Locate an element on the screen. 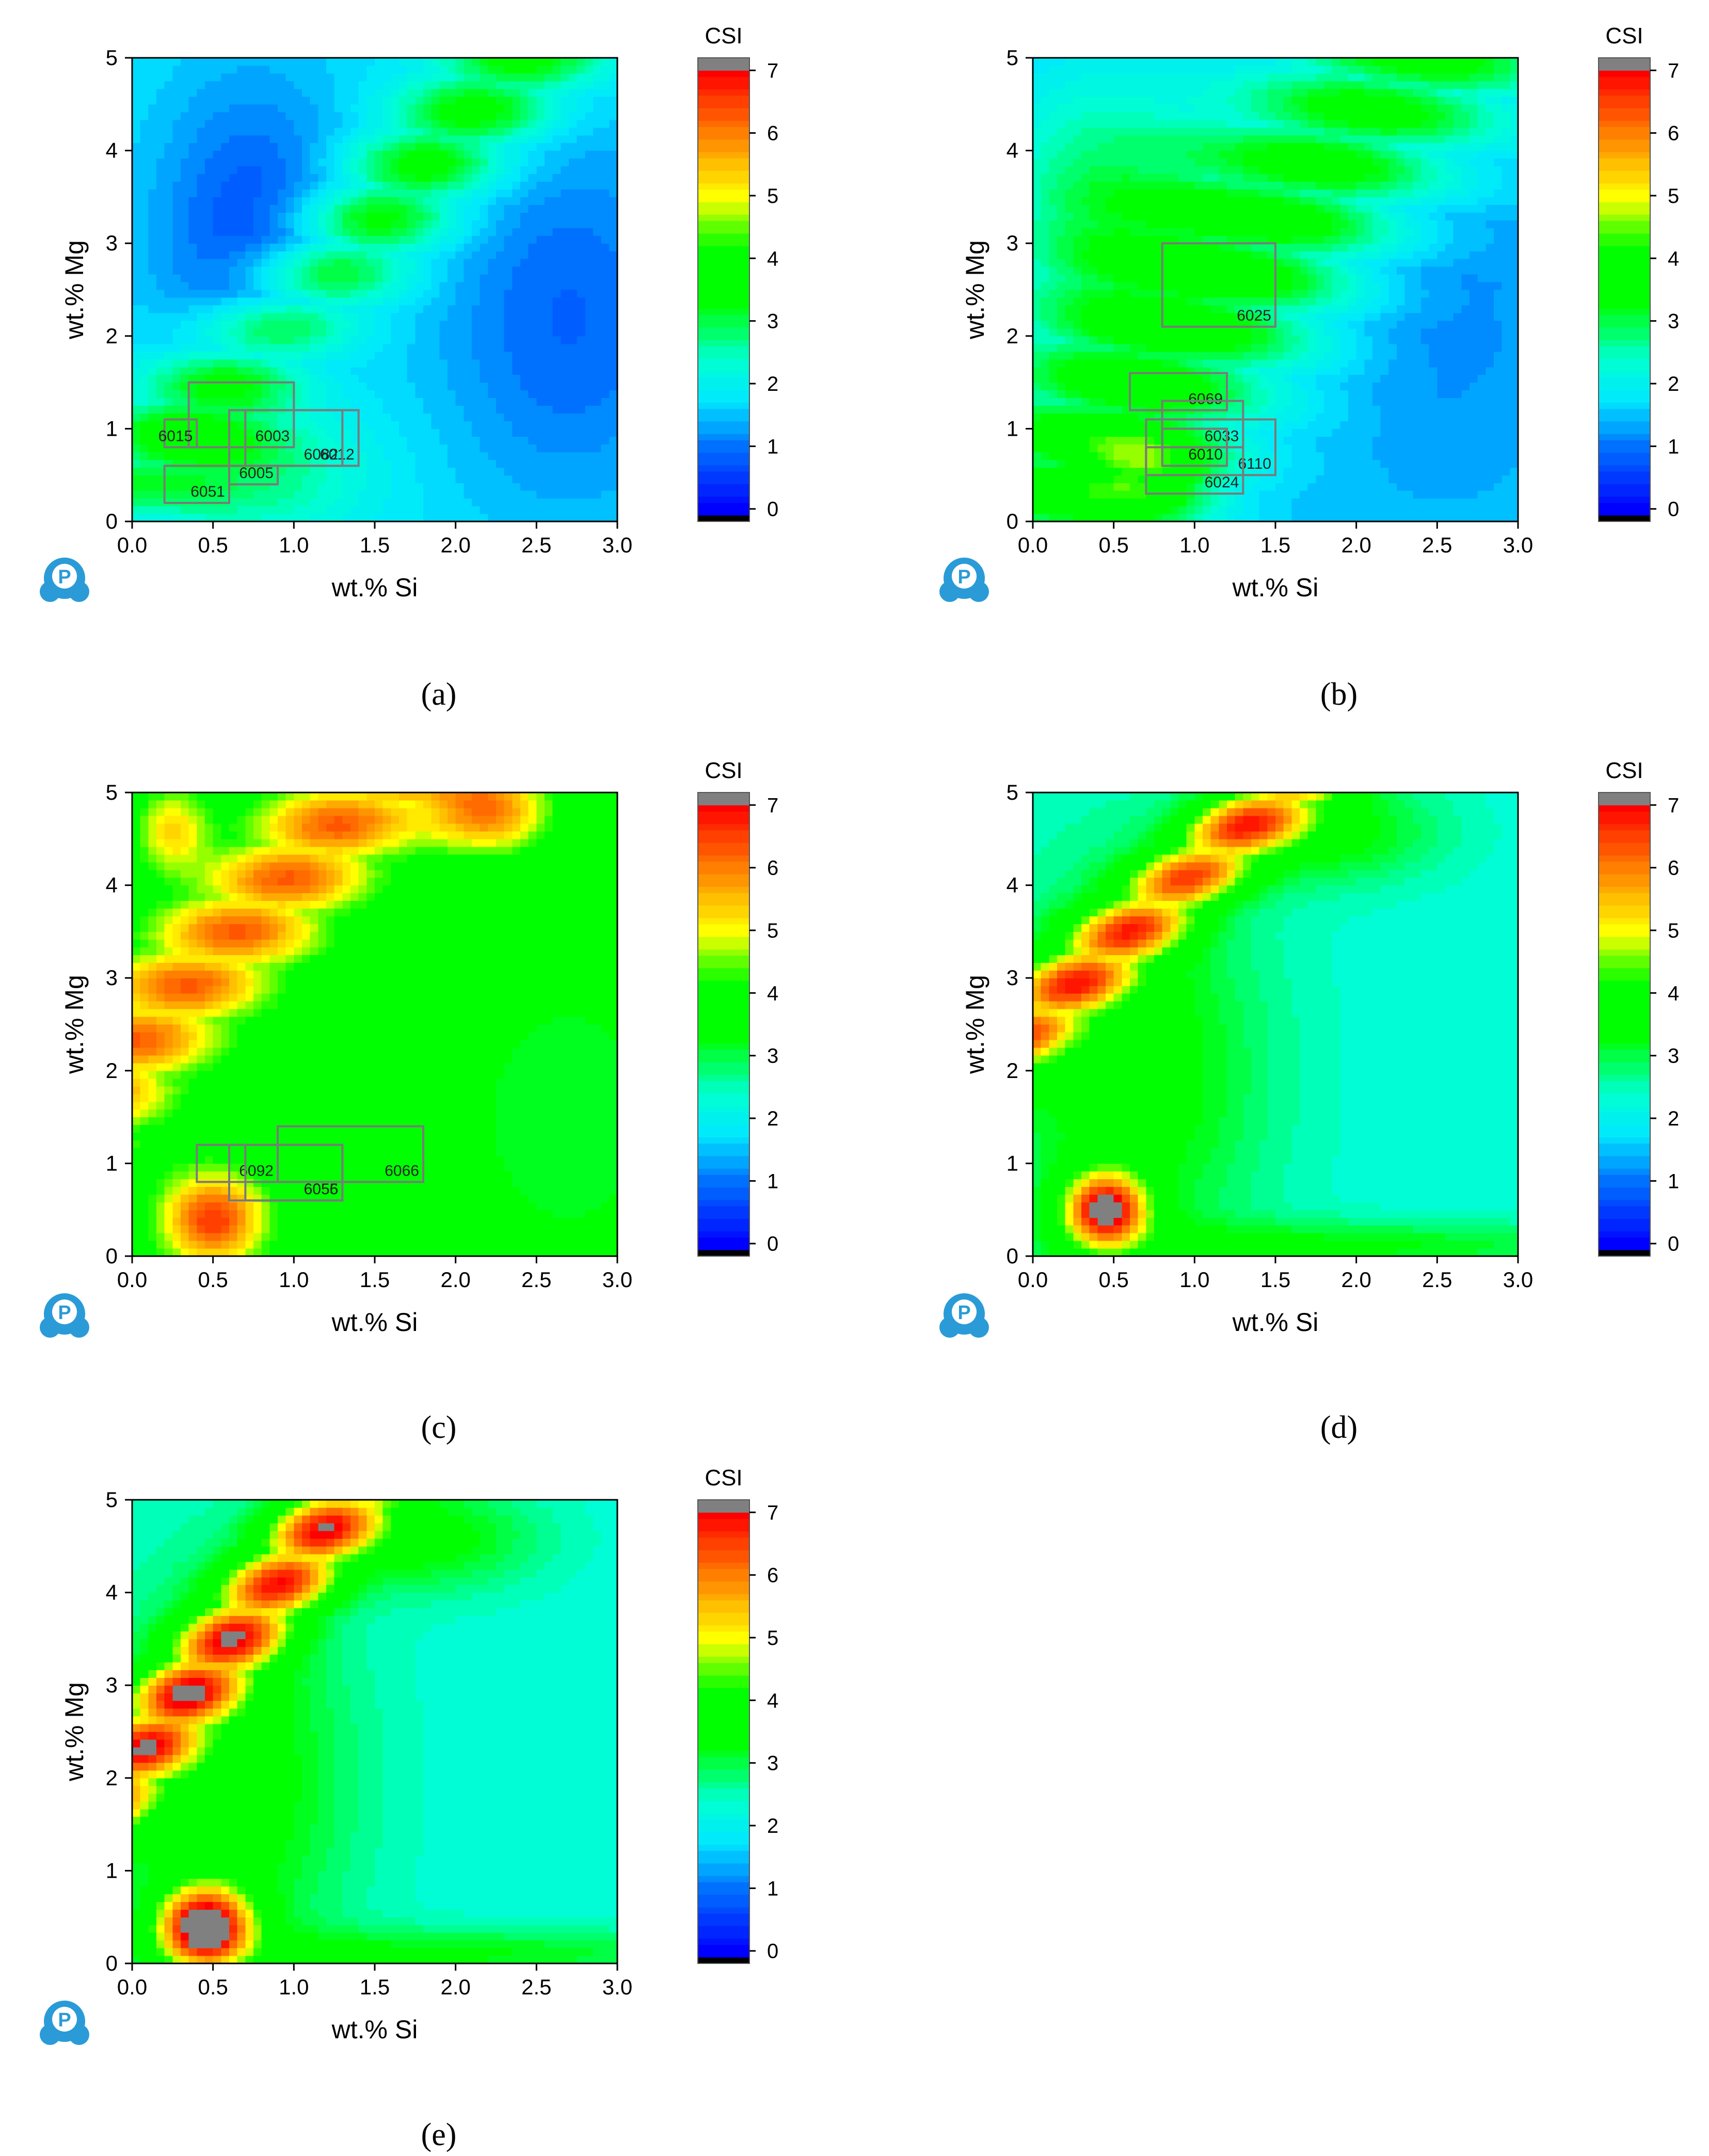 Image resolution: width=1709 pixels, height=2156 pixels. colorbar-tick-label: 0 is located at coordinates (772, 510).